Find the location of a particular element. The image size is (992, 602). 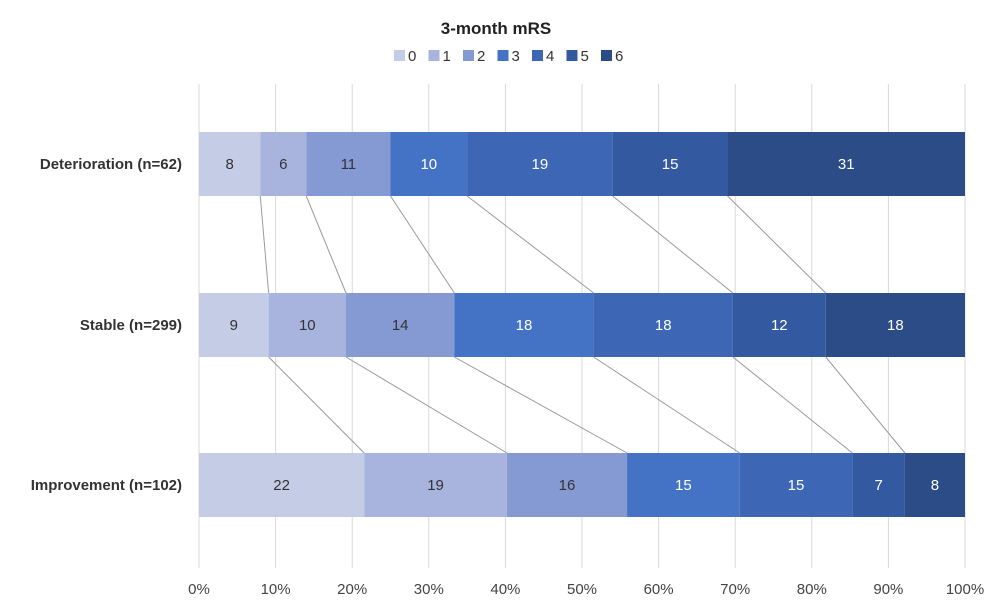

x-tick-label: 90% is located at coordinates (888, 589).